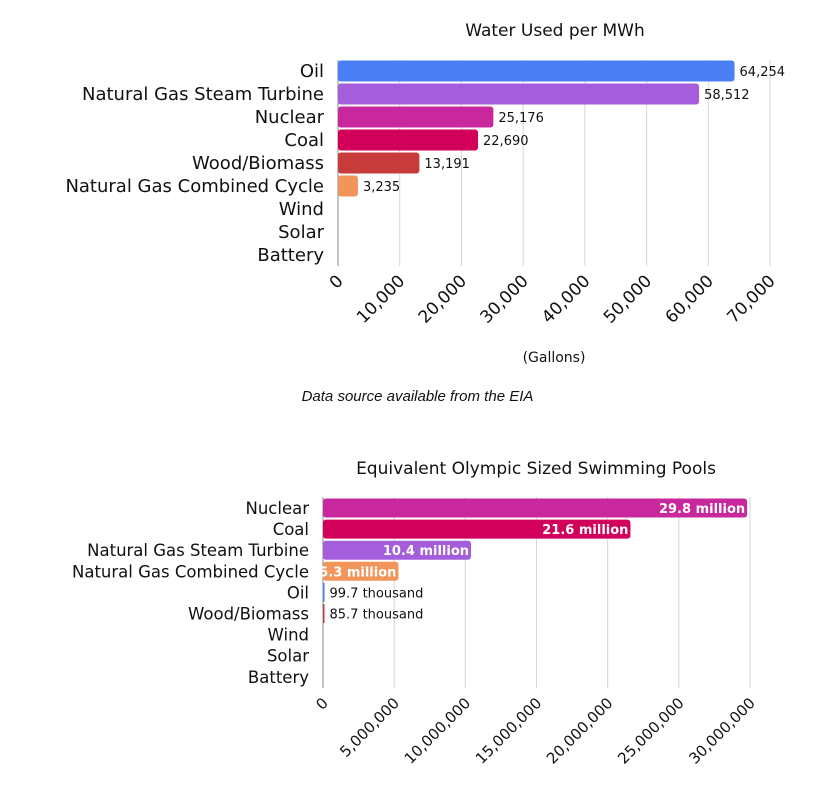  What do you see at coordinates (443, 299) in the screenshot?
I see `x-tick-label: 20,000` at bounding box center [443, 299].